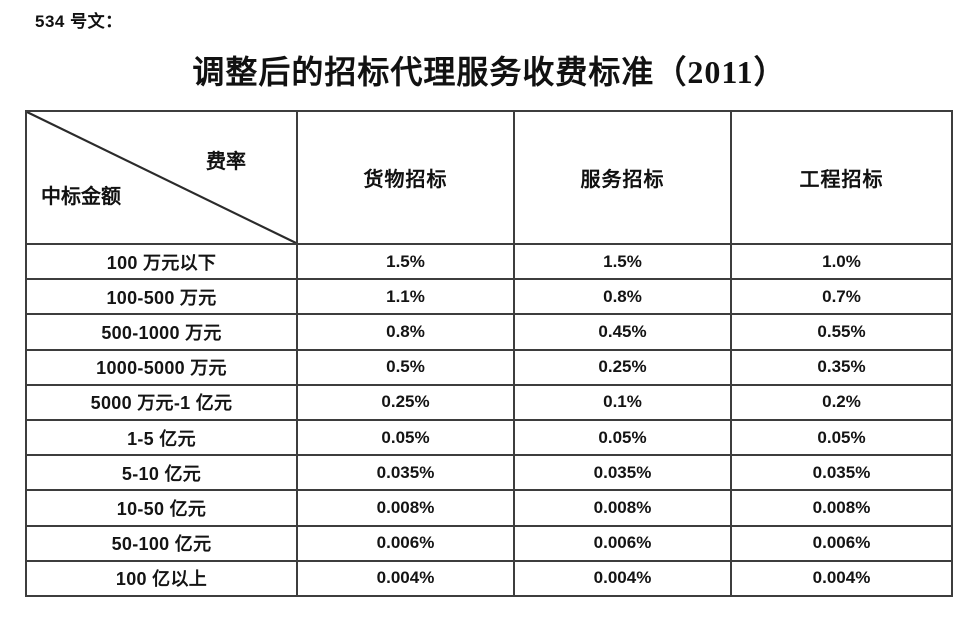 This screenshot has width=979, height=629. I want to click on table-row: 50-100 亿元 0.006% 0.006% 0.006%, so click(489, 543).